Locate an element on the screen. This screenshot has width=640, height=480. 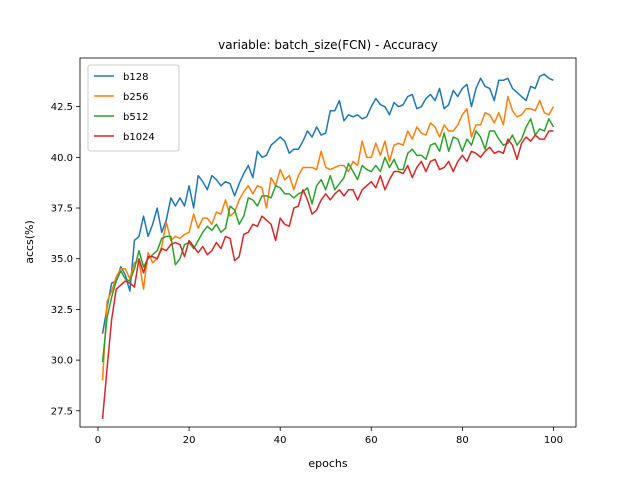
y-tick-label: 40.0 is located at coordinates (62, 158).